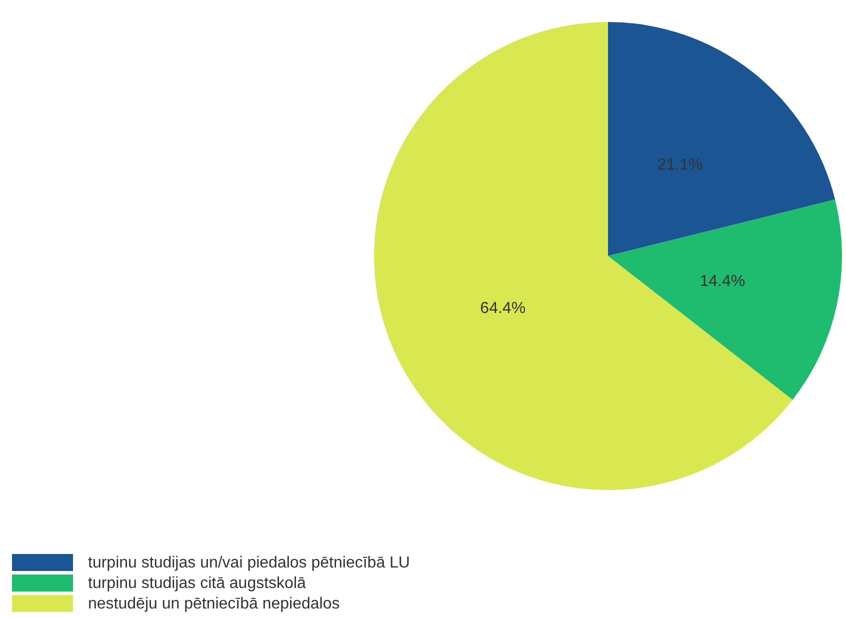 The image size is (846, 617). Describe the element at coordinates (197, 583) in the screenshot. I see `legend-label: turpinu studijas citā augstskolā` at that location.